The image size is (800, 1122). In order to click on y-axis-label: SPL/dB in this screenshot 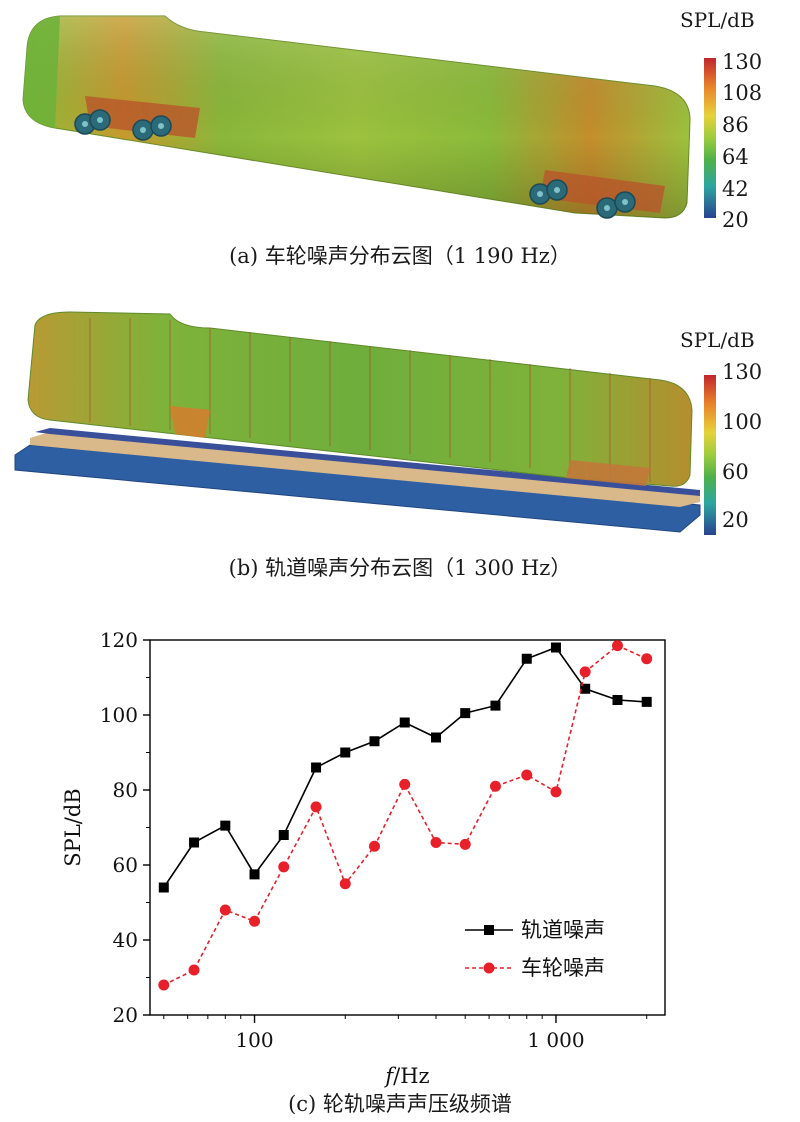, I will do `click(73, 827)`.